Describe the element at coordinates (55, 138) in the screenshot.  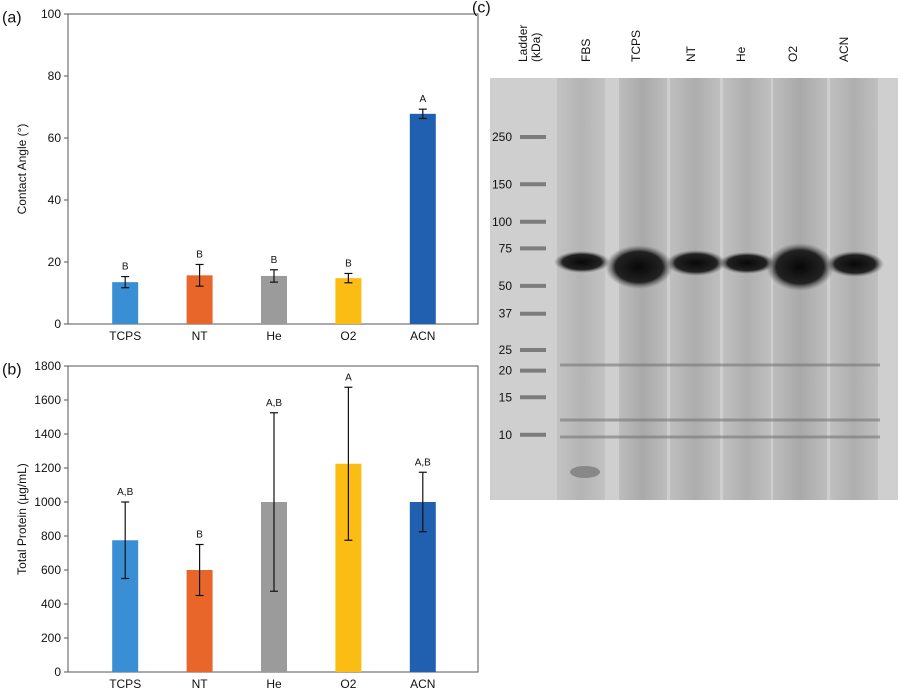
I see `y-tick-label: 60` at that location.